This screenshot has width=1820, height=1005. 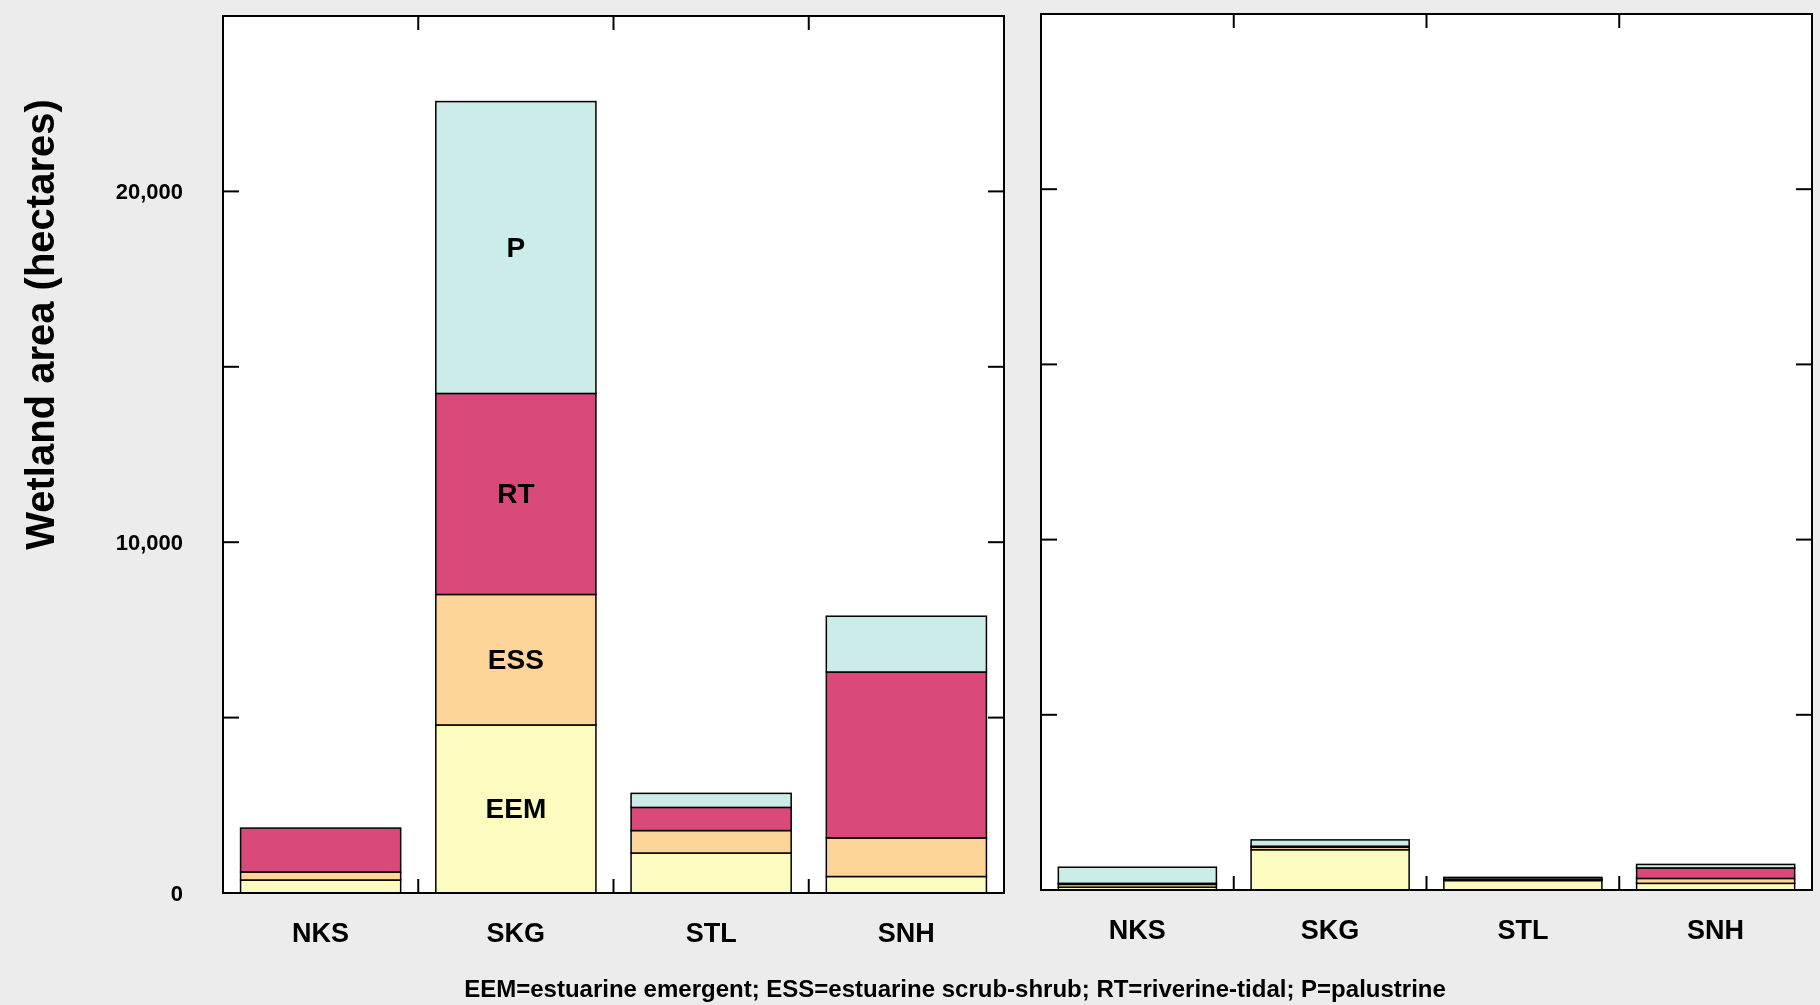 What do you see at coordinates (516, 809) in the screenshot?
I see `series-label: EEM` at bounding box center [516, 809].